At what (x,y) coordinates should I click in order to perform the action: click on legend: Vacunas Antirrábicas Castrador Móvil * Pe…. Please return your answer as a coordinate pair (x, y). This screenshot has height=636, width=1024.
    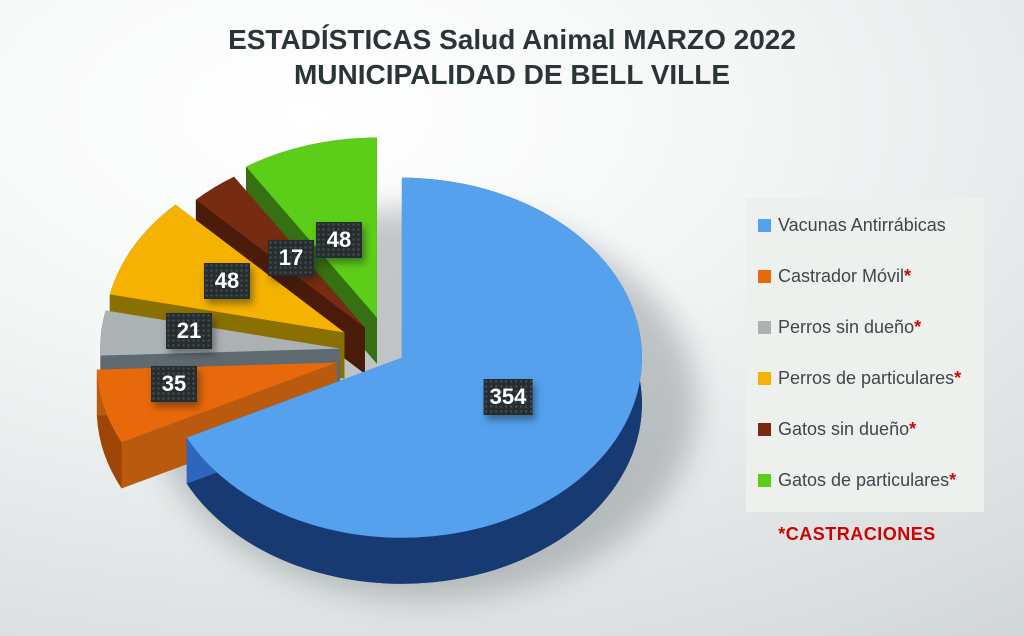
    Looking at the image, I should click on (865, 355).